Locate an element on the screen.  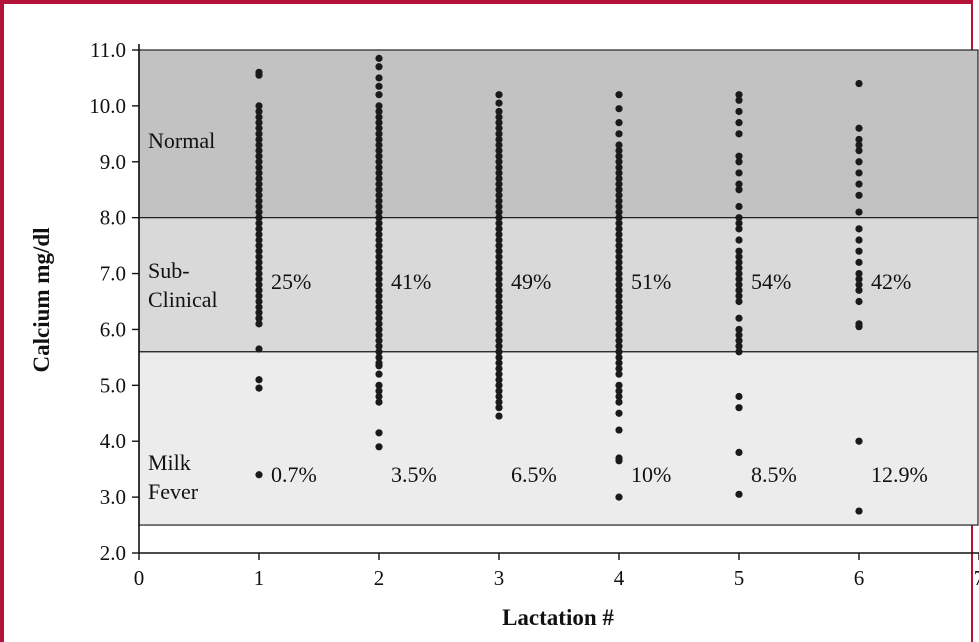
subclinical-percent-label: 51% is located at coordinates (651, 281).